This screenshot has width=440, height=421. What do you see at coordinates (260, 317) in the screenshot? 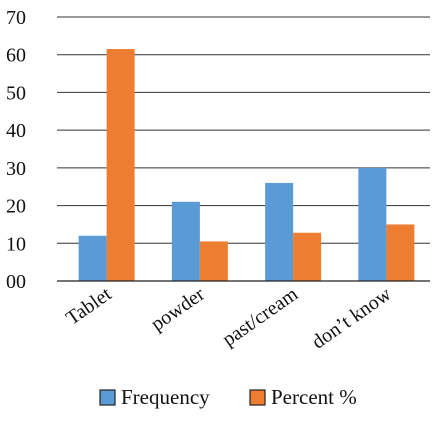
I see `x-tick-label: past/cream` at bounding box center [260, 317].